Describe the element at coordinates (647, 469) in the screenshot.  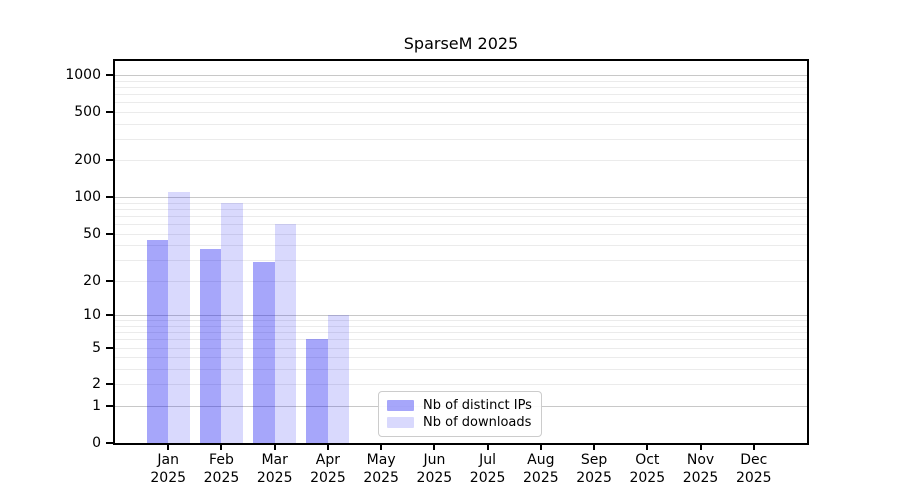
I see `x-tick-label: Oct 2025` at that location.